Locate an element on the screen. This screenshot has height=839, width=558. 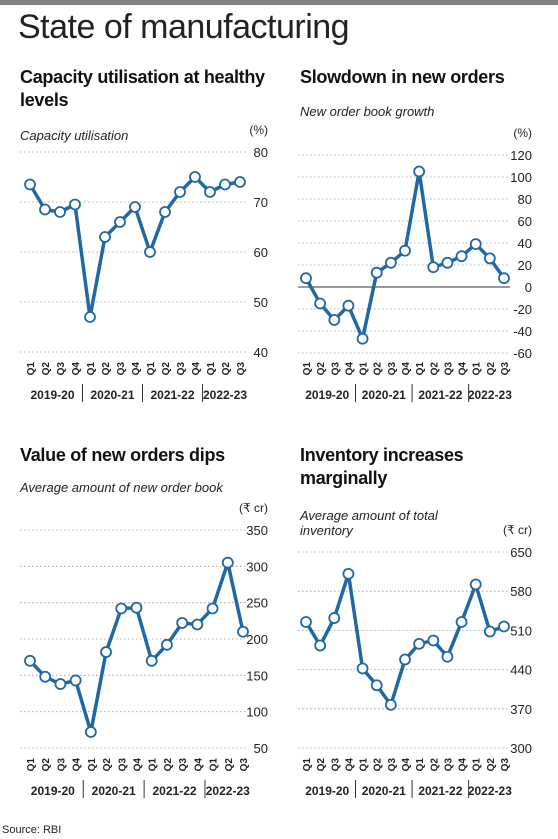
y-tick-label: 580 is located at coordinates (521, 591).